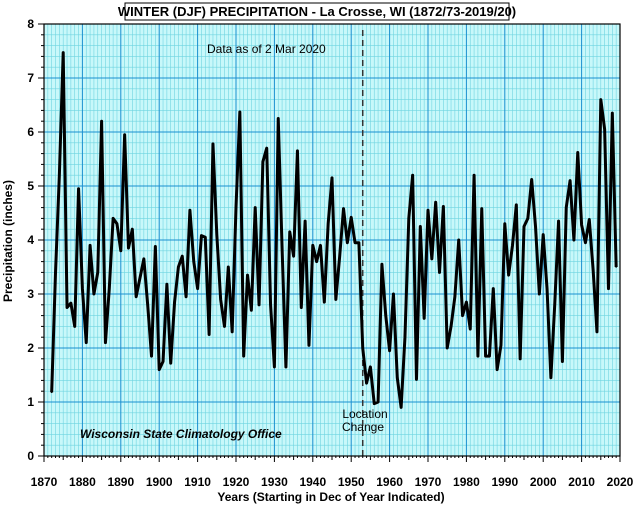  I want to click on x-tick-label: 1950, so click(351, 482).